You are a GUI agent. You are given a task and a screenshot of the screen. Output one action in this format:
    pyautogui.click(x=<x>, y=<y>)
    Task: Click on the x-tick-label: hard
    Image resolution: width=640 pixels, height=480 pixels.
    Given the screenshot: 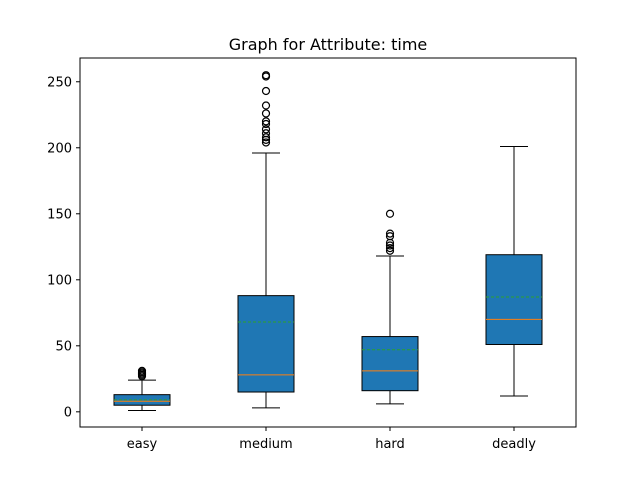 What is the action you would take?
    pyautogui.click(x=390, y=444)
    